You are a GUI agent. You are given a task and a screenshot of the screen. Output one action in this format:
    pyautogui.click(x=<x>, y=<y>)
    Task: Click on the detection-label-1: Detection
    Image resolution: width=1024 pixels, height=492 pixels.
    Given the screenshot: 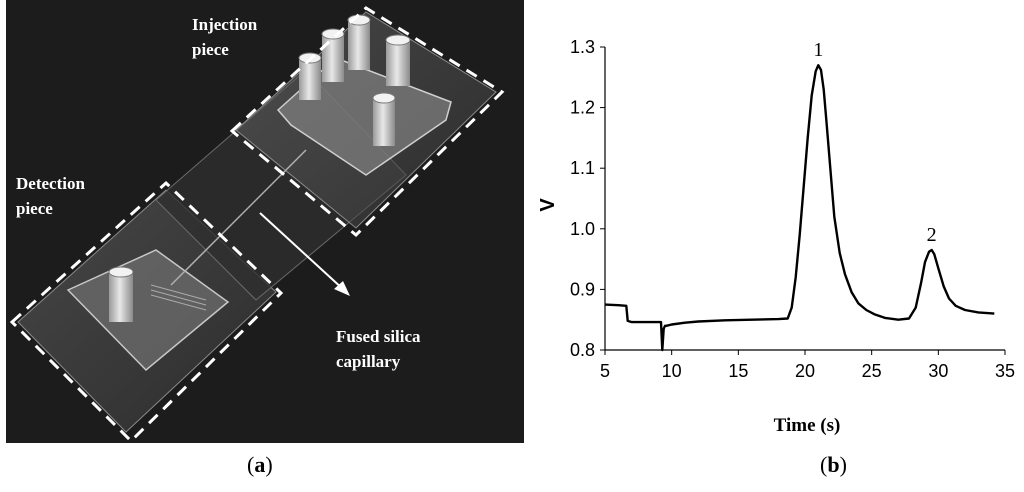 What is the action you would take?
    pyautogui.click(x=50, y=183)
    